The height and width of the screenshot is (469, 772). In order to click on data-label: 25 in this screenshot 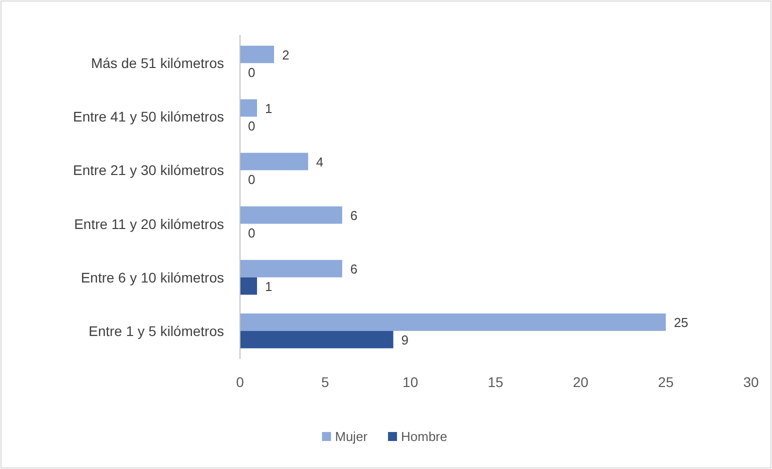, I will do `click(681, 322)`.